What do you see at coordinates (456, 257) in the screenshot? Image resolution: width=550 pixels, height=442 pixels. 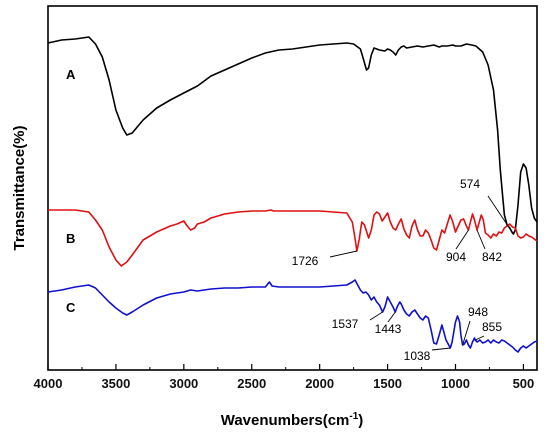 I see `peak-annotation-904: 904` at bounding box center [456, 257].